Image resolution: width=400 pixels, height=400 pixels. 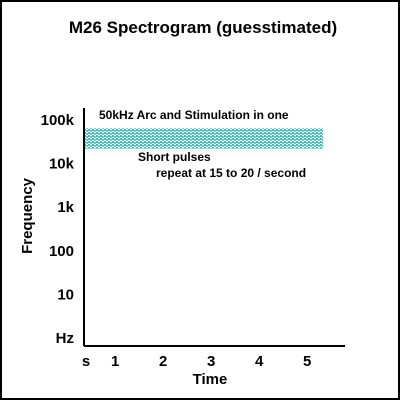 What do you see at coordinates (163, 361) in the screenshot?
I see `x-tick-label: 2` at bounding box center [163, 361].